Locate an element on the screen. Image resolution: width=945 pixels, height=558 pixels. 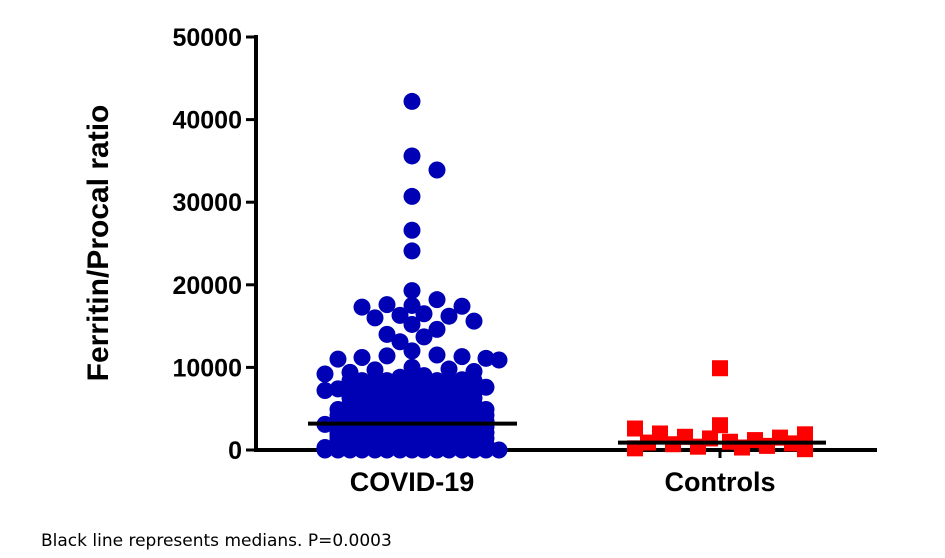
category-label-controls: Controls is located at coordinates (720, 482).